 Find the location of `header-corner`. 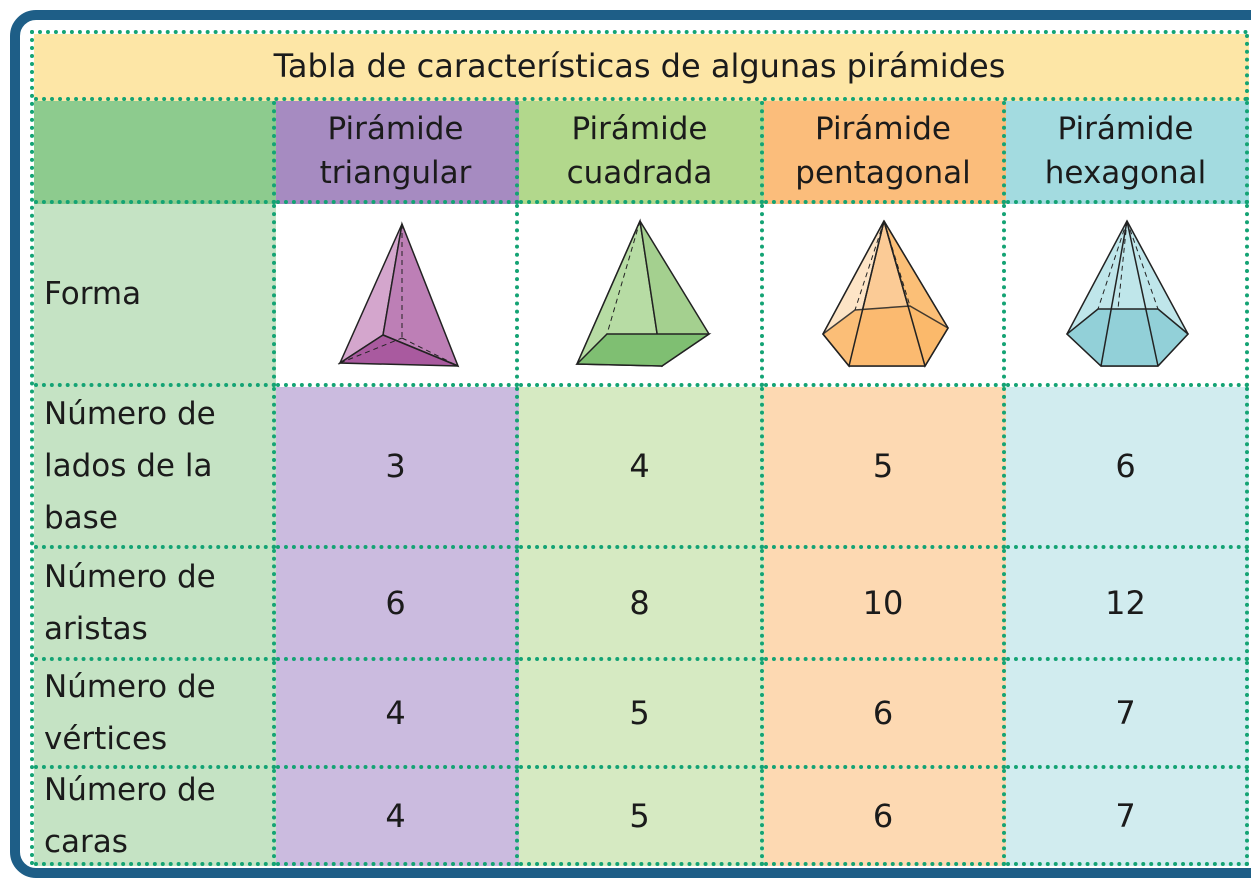

header-corner is located at coordinates (155, 152).